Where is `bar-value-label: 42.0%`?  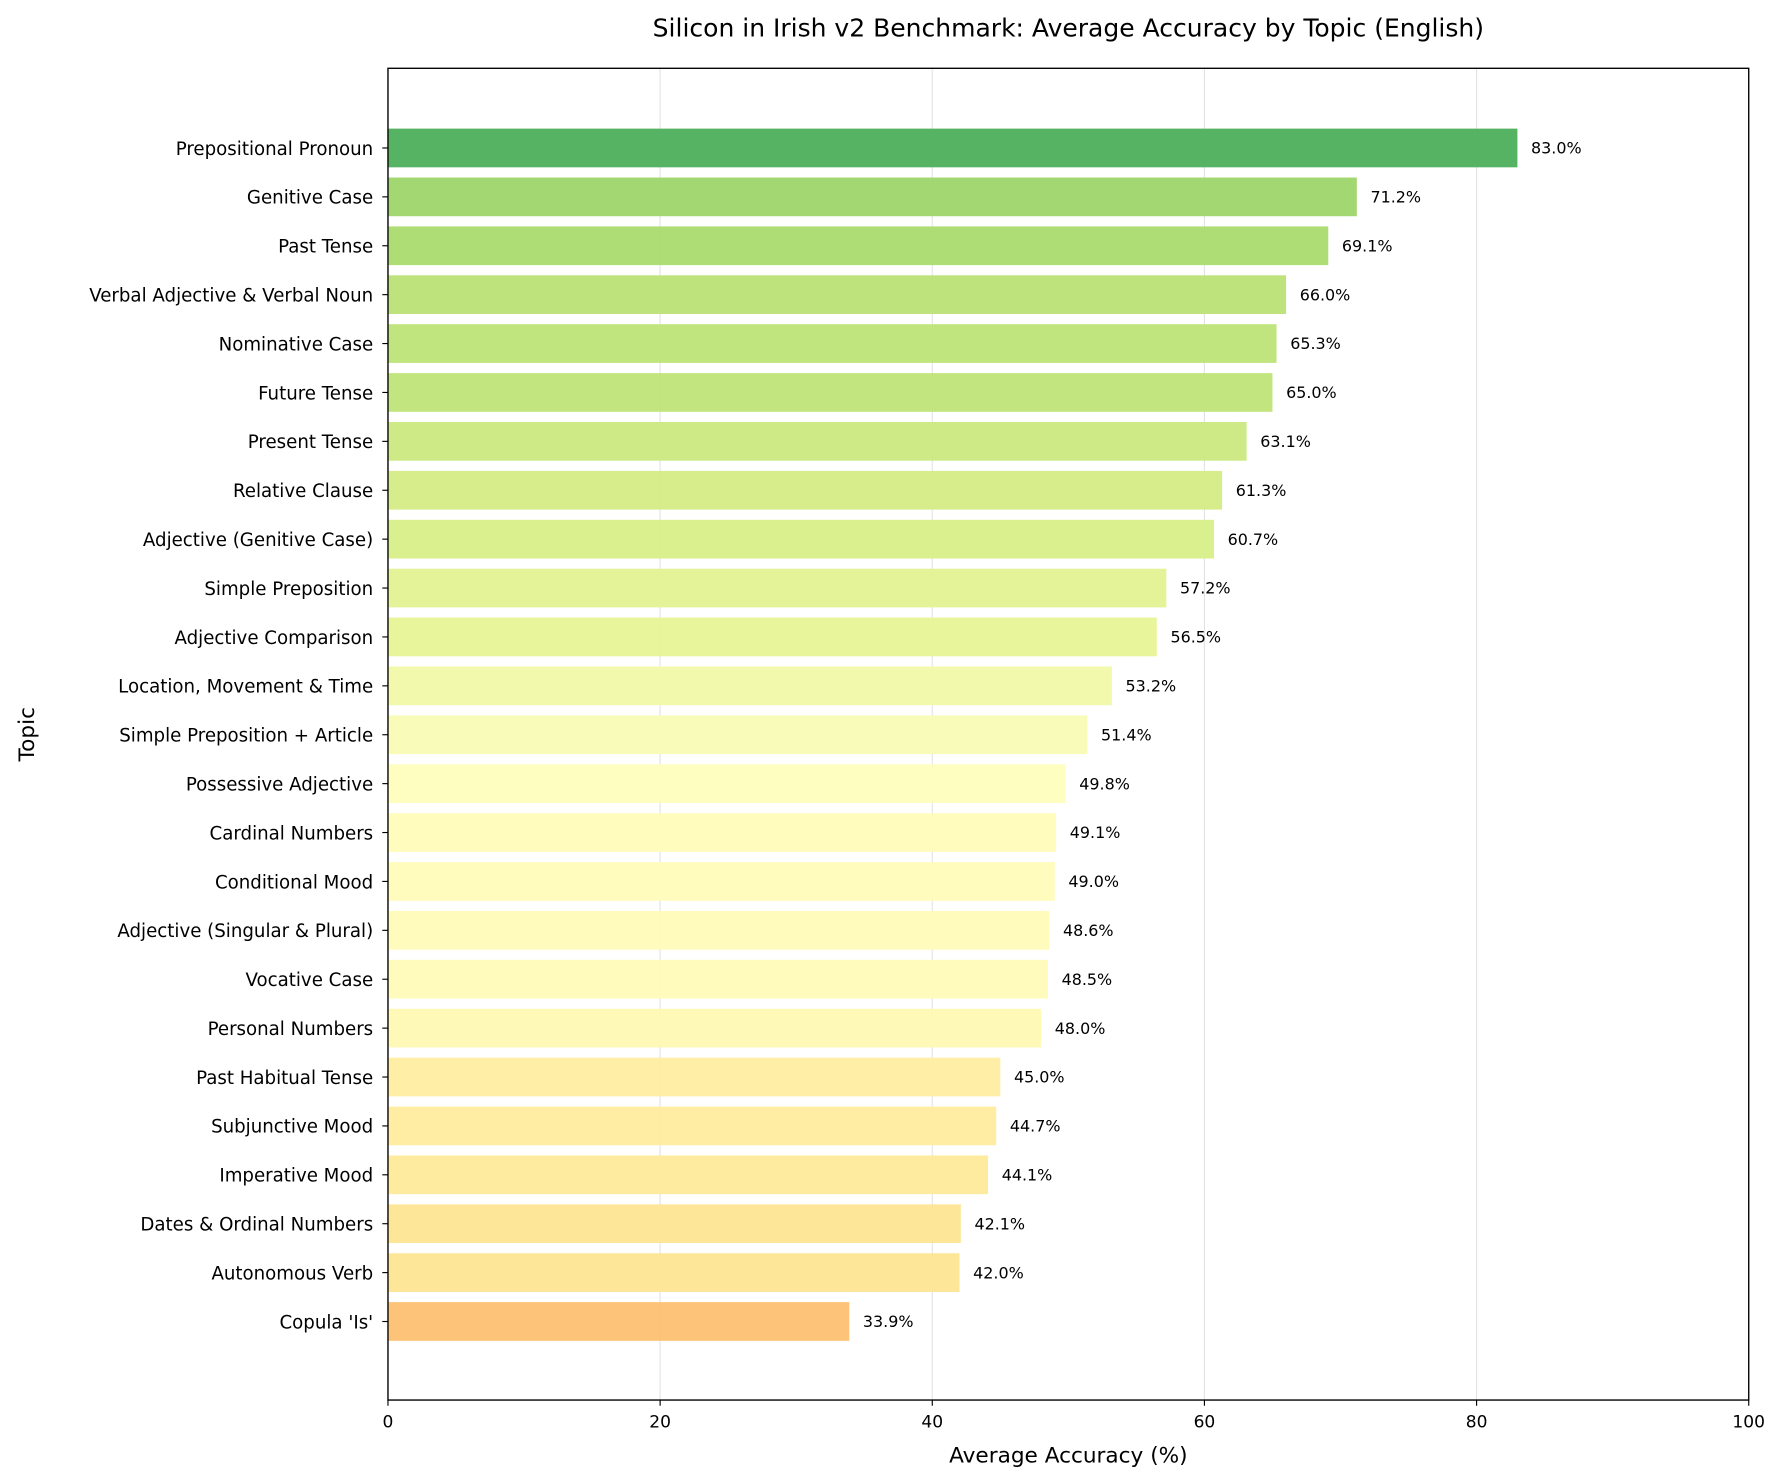 bar-value-label: 42.0% is located at coordinates (998, 1272).